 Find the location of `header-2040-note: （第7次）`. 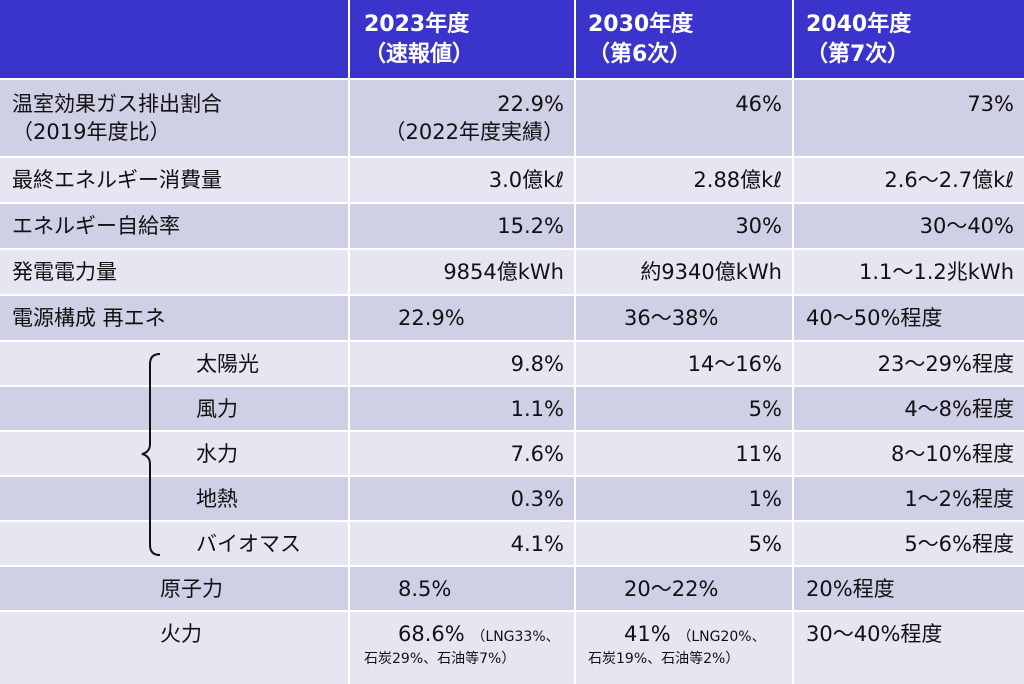

header-2040-note: （第7次） is located at coordinates (858, 54).